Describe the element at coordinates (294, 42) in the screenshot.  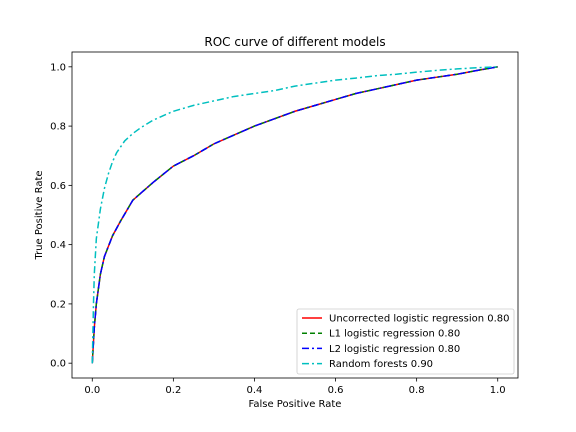
I see `chart-title: ROC curve of different models` at that location.